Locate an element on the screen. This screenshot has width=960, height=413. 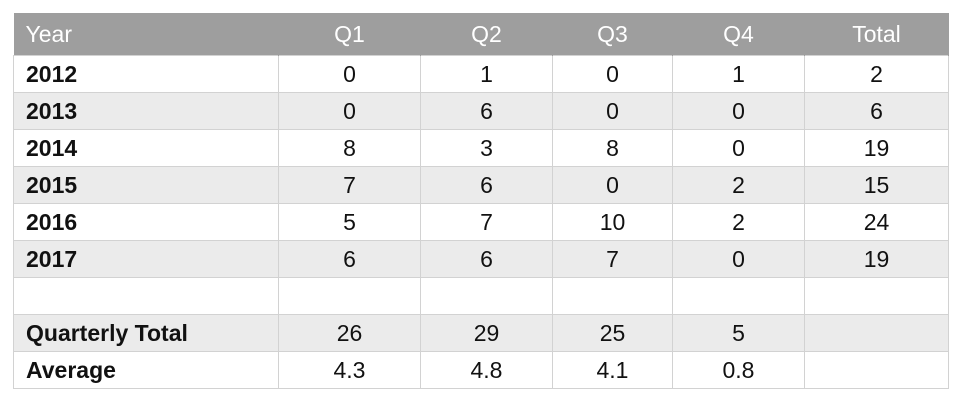
row-label-cell: 2017 is located at coordinates (146, 259).